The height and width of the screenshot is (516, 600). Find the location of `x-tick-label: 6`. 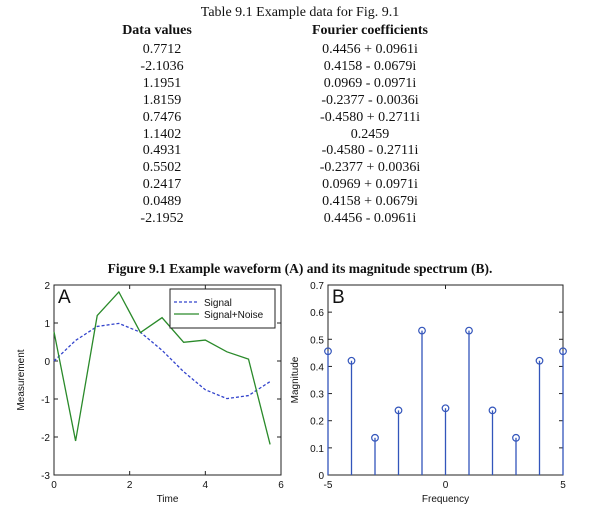

x-tick-label: 6 is located at coordinates (281, 485).